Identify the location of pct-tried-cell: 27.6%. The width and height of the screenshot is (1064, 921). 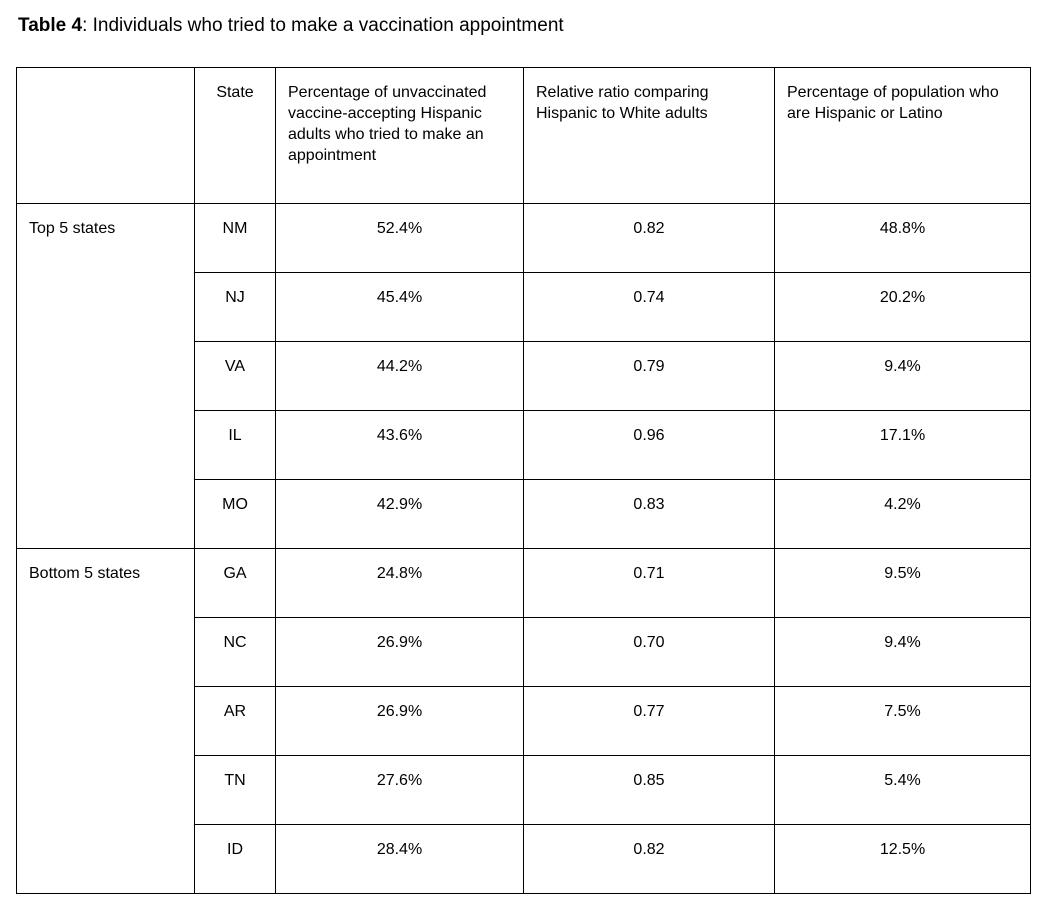
(399, 790).